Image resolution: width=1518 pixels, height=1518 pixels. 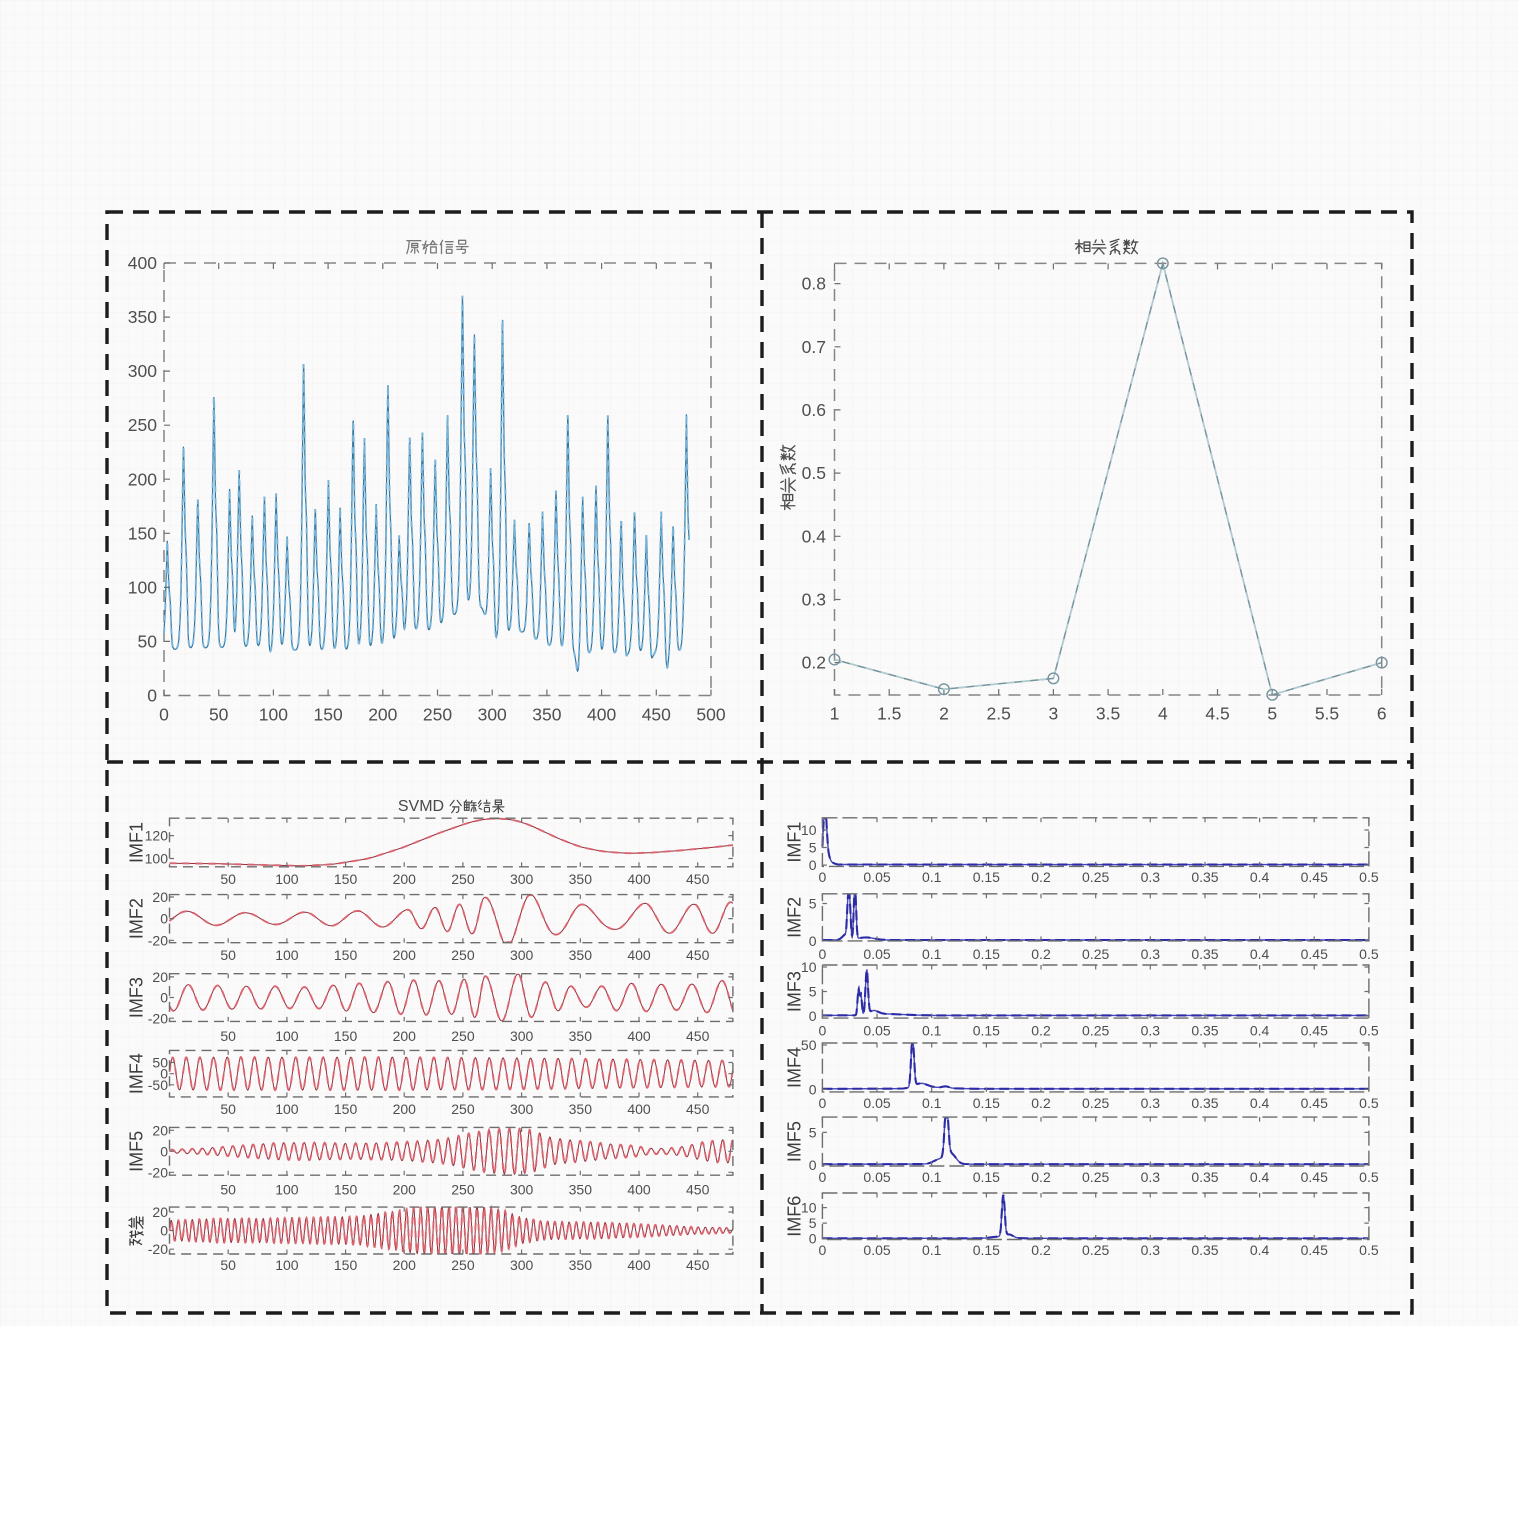 What do you see at coordinates (998, 714) in the screenshot?
I see `svg-text: 2.5` at bounding box center [998, 714].